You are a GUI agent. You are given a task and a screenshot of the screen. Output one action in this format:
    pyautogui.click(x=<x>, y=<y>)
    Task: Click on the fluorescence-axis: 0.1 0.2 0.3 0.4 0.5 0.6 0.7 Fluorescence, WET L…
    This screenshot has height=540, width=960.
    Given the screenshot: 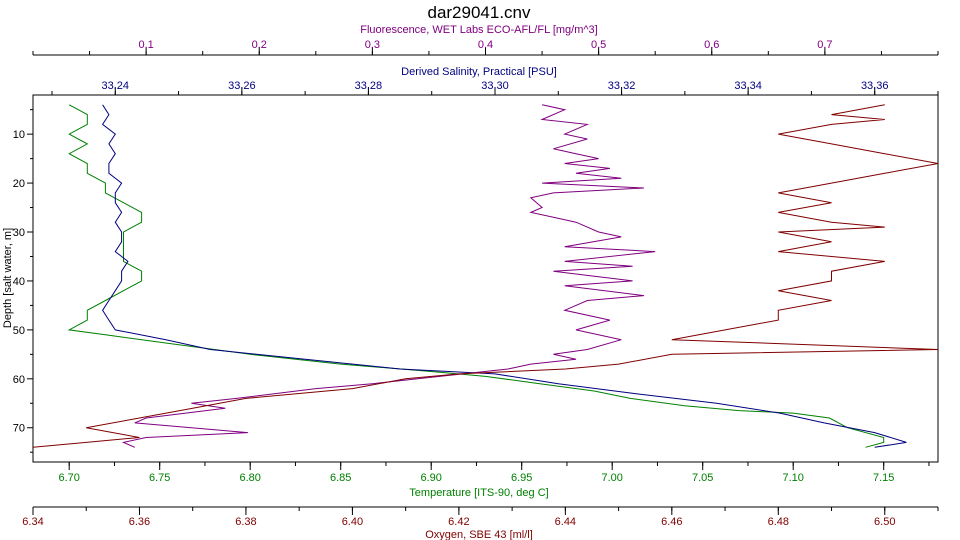 What is the action you would take?
    pyautogui.click(x=485, y=40)
    